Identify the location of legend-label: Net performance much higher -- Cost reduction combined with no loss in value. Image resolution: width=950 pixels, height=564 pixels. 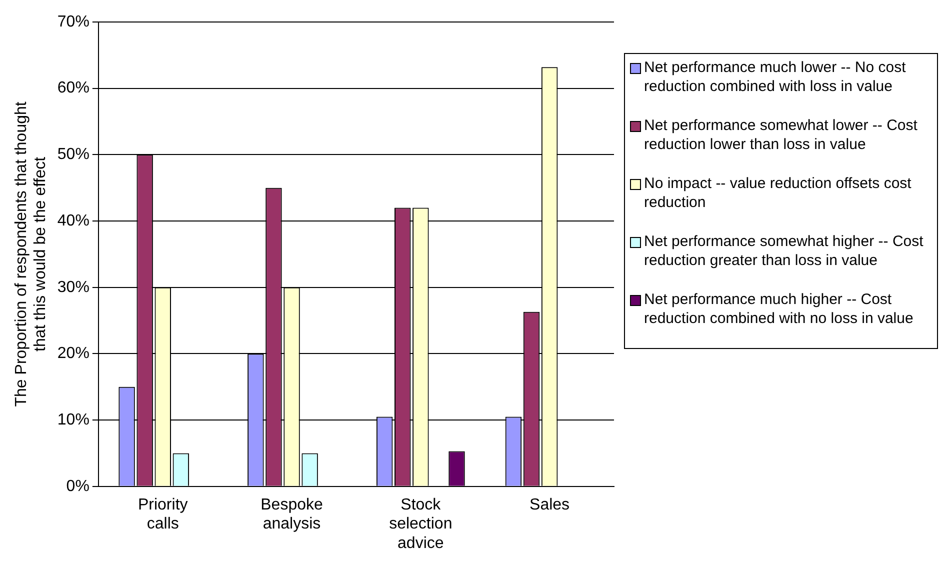
(779, 309).